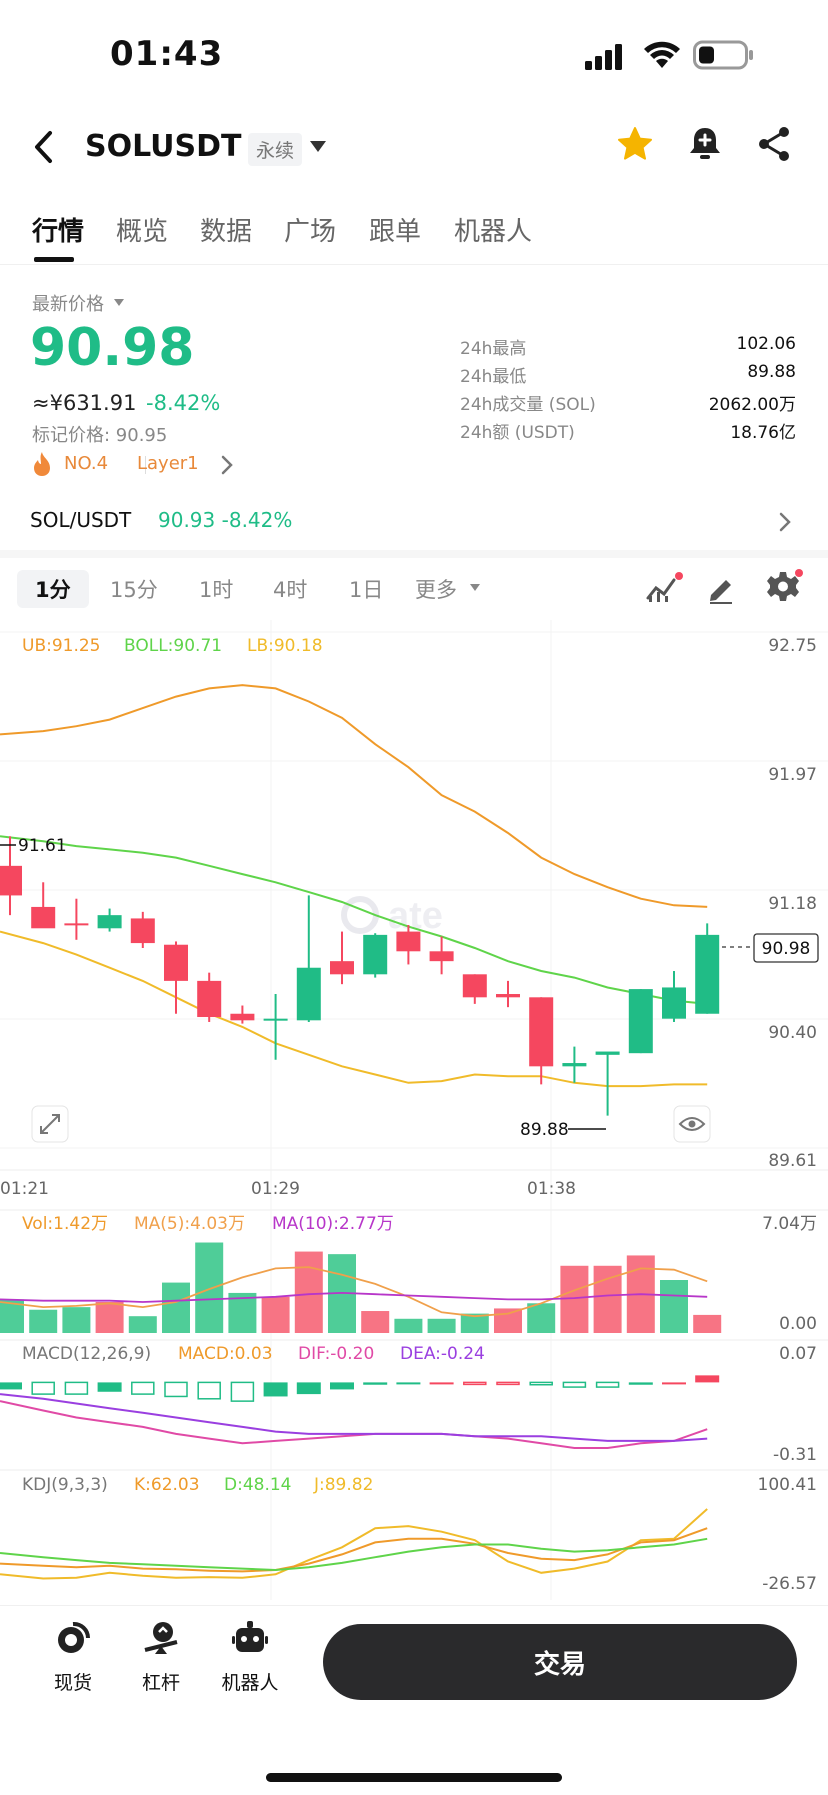 The height and width of the screenshot is (1795, 828). Describe the element at coordinates (183, 403) in the screenshot. I see `price-change-percent: -8.42%` at that location.